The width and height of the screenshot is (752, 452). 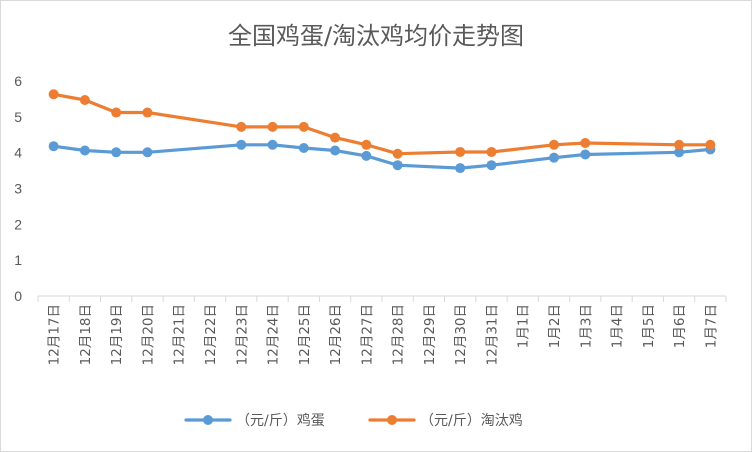 What do you see at coordinates (18, 224) in the screenshot?
I see `y-tick-label: 2` at bounding box center [18, 224].